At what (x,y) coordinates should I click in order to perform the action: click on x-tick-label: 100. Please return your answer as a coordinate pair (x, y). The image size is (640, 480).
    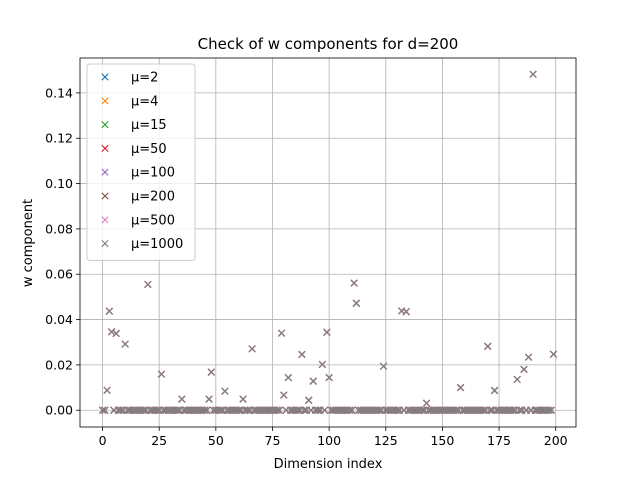
    Looking at the image, I should click on (329, 440).